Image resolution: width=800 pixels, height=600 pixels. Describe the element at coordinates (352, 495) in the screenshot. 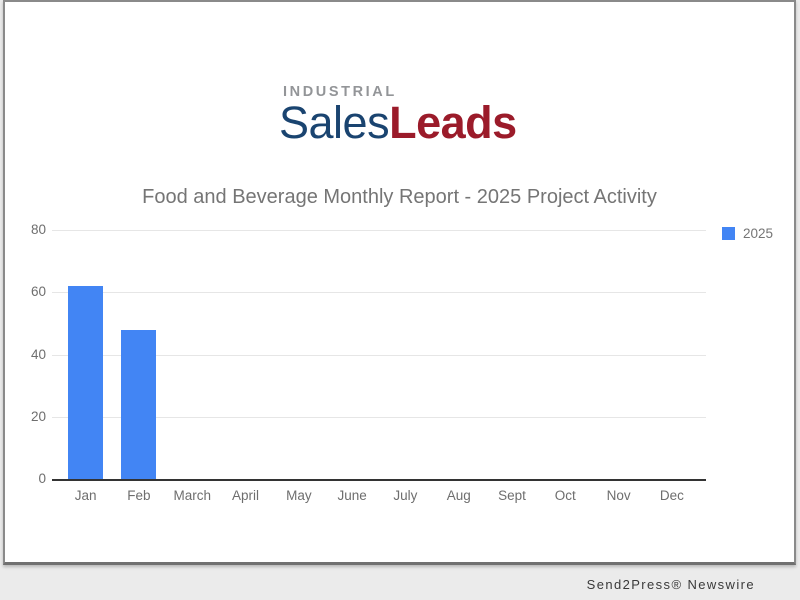

I see `x-axis-label-june: June` at that location.